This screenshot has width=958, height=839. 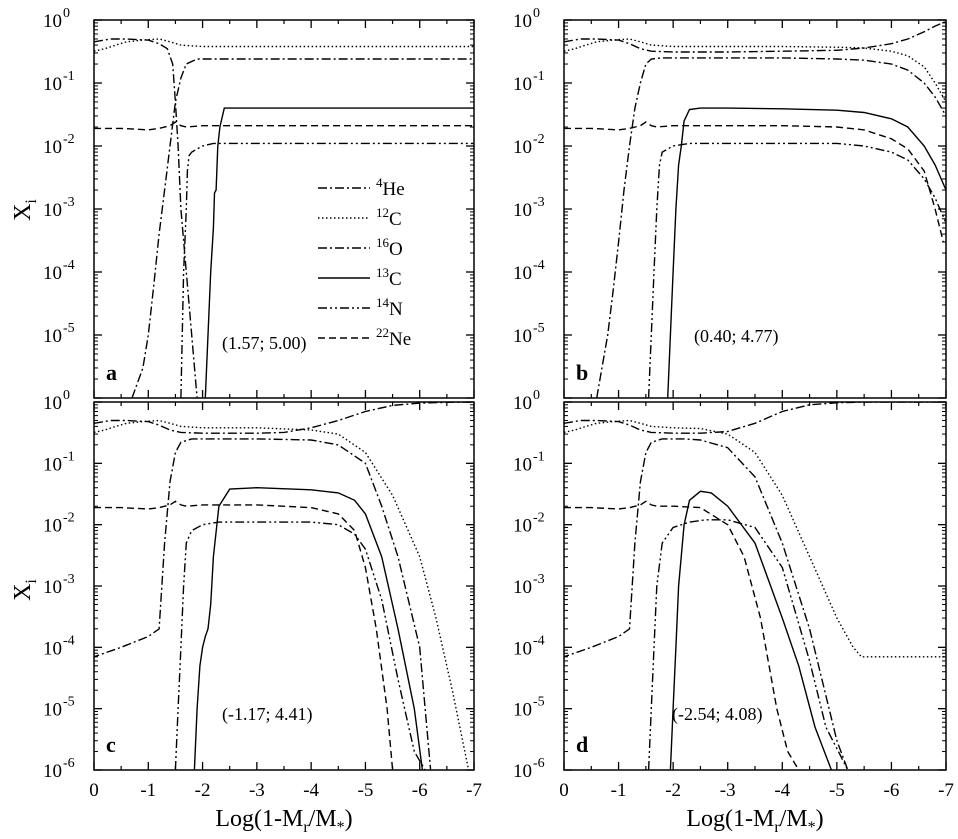 I want to click on legend-label-16O: 16O, so click(x=389, y=247).